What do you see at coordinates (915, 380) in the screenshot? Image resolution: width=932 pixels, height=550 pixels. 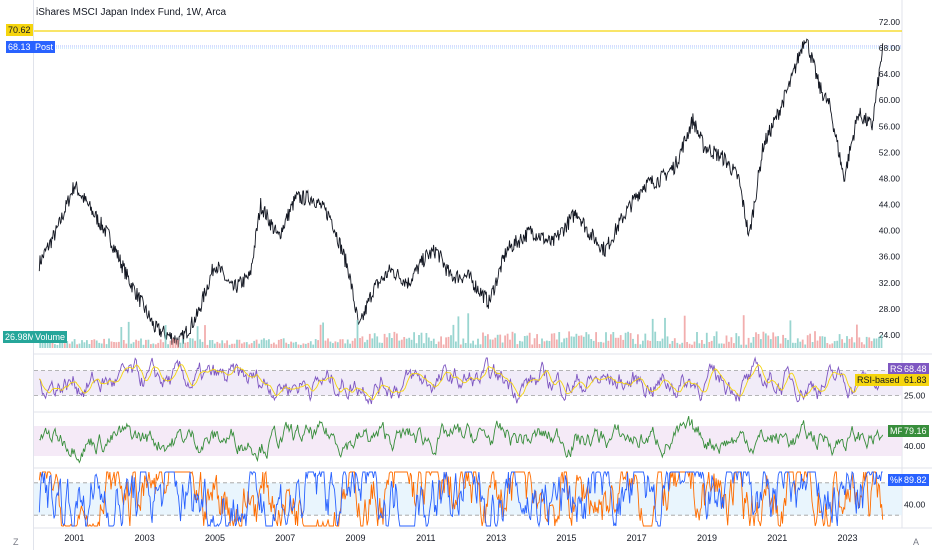 I see `rsi-ma-value-tag: 61.83` at bounding box center [915, 380].